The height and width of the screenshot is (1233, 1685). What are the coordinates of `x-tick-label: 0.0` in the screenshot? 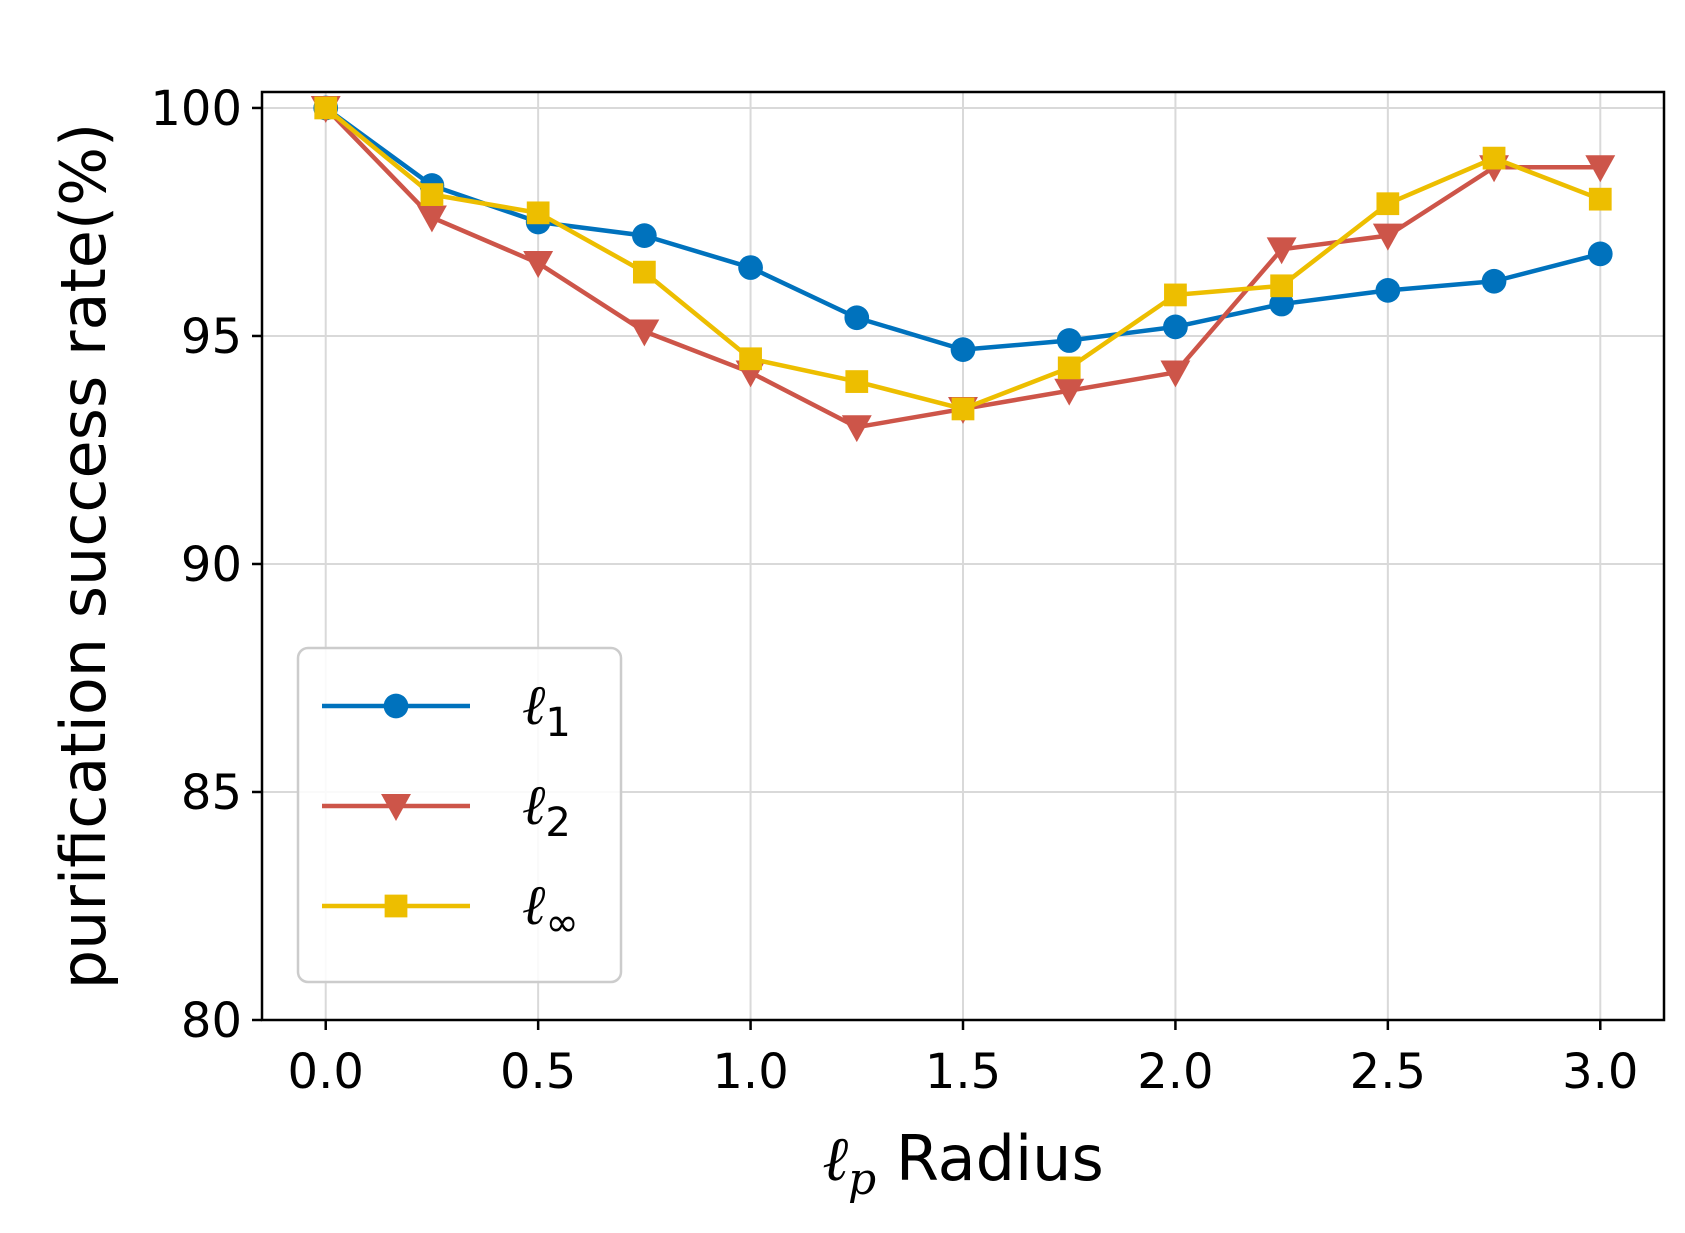 It's located at (326, 1072).